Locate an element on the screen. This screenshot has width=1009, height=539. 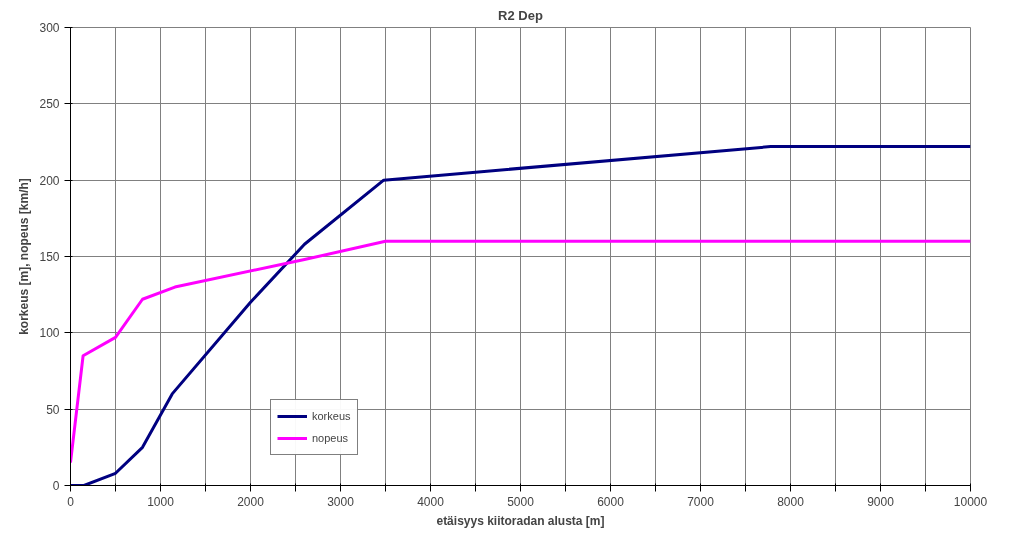
x-tick-label: 10000 is located at coordinates (970, 501).